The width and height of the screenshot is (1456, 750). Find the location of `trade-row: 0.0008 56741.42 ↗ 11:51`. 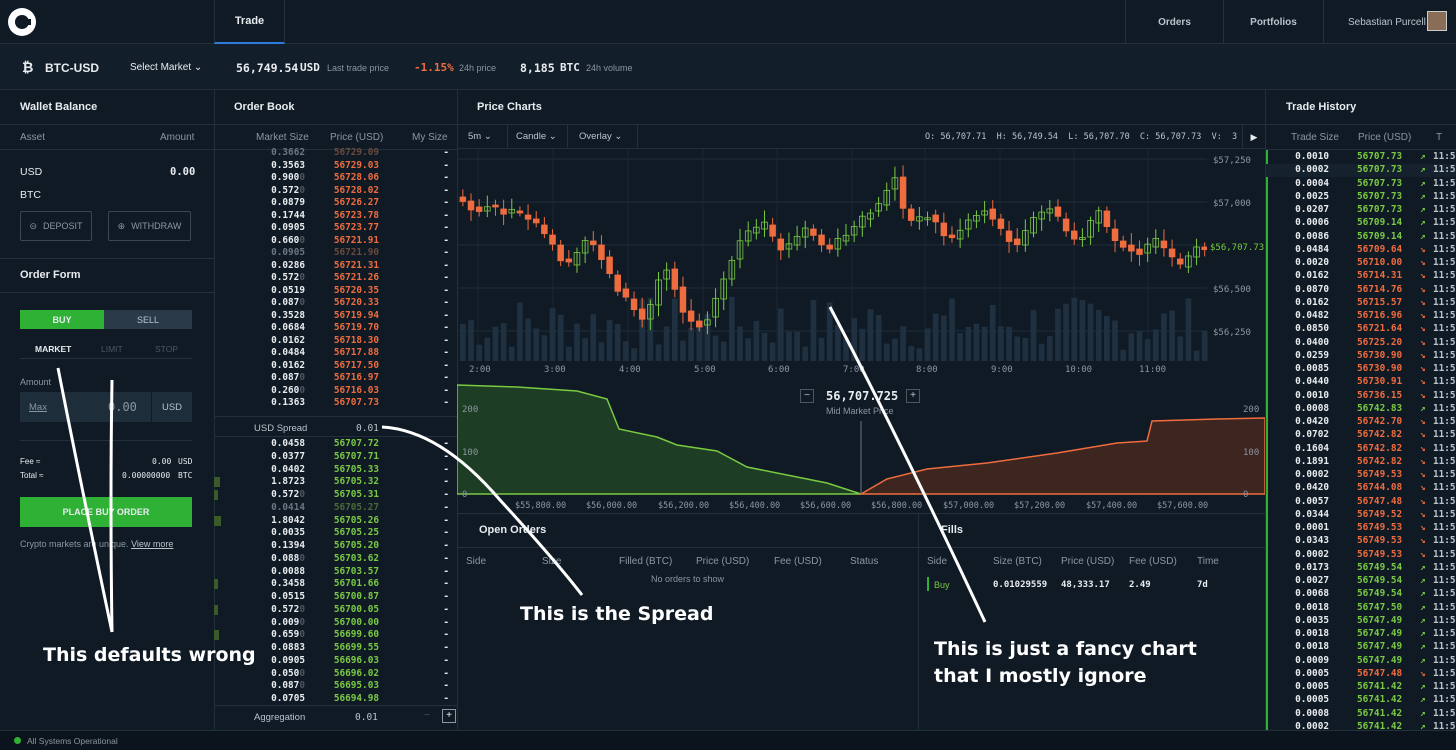

trade-row: 0.0008 56741.42 ↗ 11:51 is located at coordinates (1361, 714).